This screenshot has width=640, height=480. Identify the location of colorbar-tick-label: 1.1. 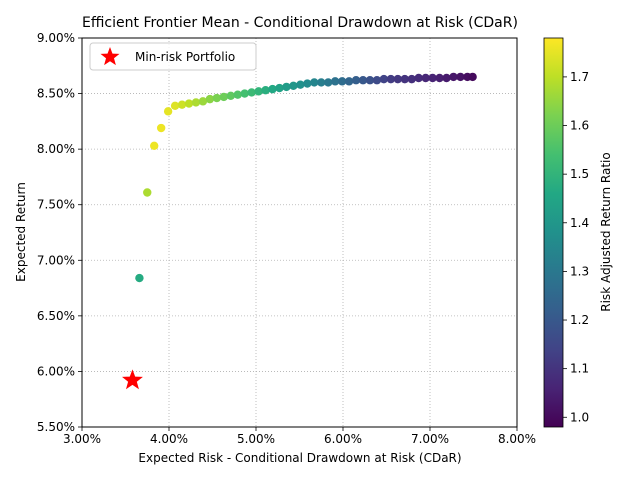
(579, 369).